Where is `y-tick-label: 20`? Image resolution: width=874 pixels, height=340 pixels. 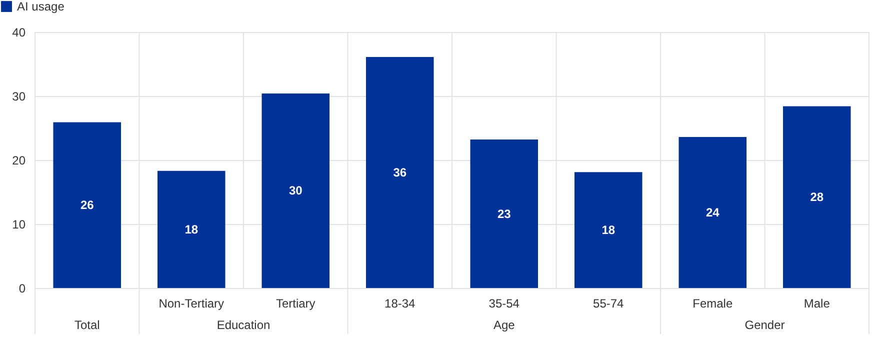
y-tick-label: 20 is located at coordinates (19, 161).